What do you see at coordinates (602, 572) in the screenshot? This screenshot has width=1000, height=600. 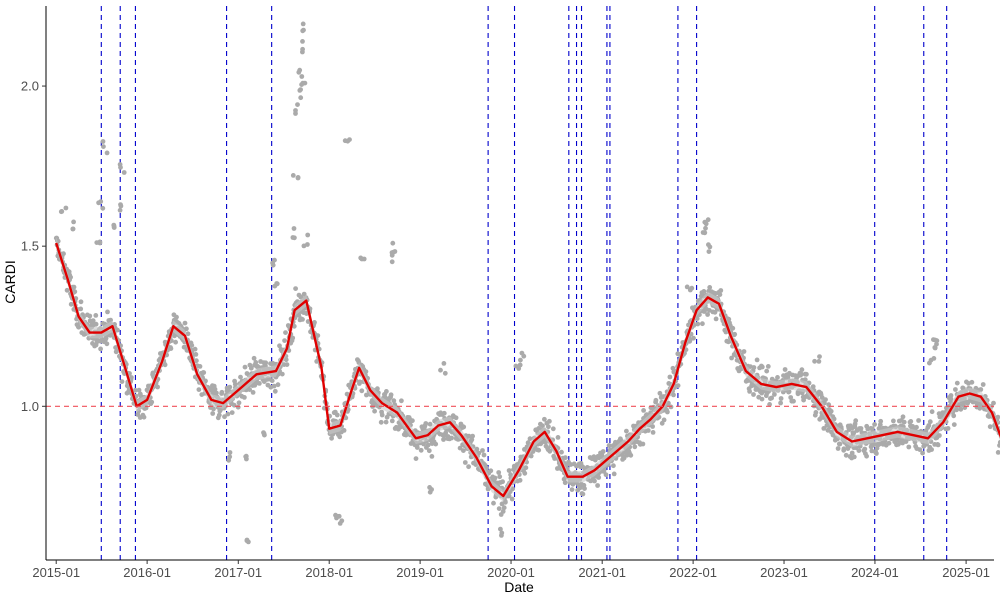 I see `x-tick-label: 2021-01` at bounding box center [602, 572].